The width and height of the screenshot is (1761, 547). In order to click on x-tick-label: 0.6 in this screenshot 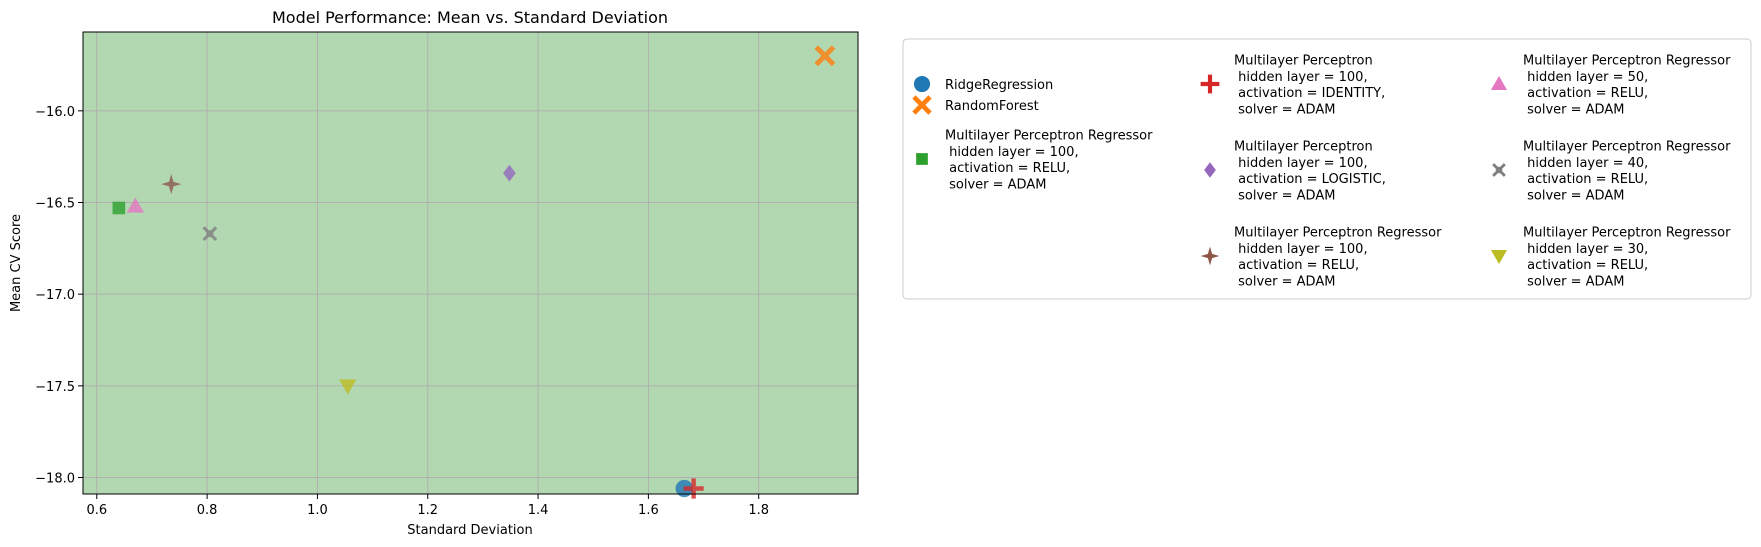, I will do `click(96, 510)`.